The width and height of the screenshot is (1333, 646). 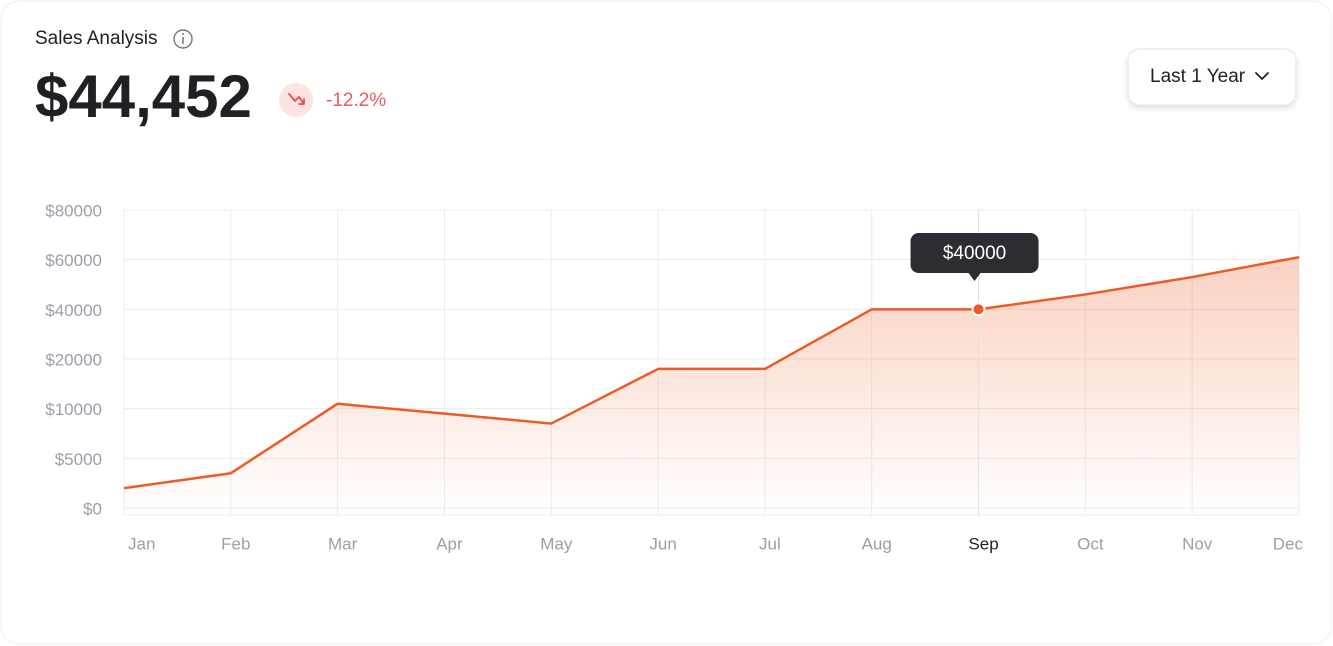 I want to click on x-tick-label: May, so click(x=556, y=543).